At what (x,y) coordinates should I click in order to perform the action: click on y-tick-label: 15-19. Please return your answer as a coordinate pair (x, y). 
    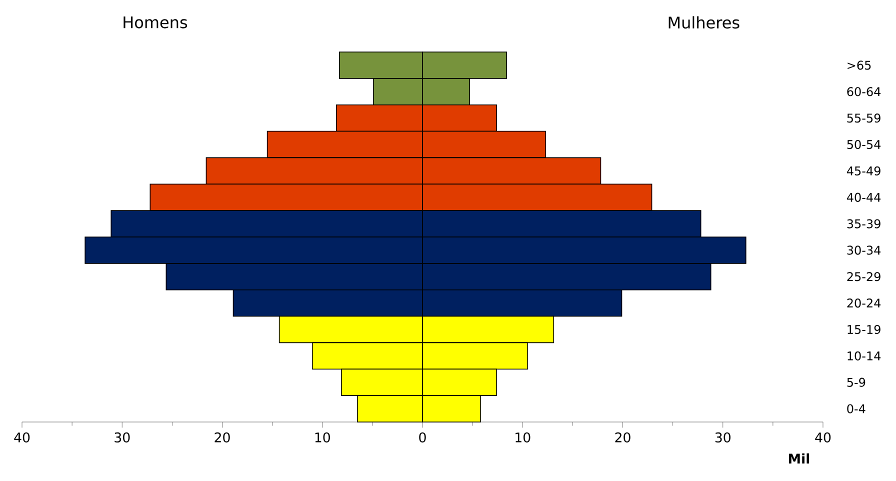
    Looking at the image, I should click on (864, 329).